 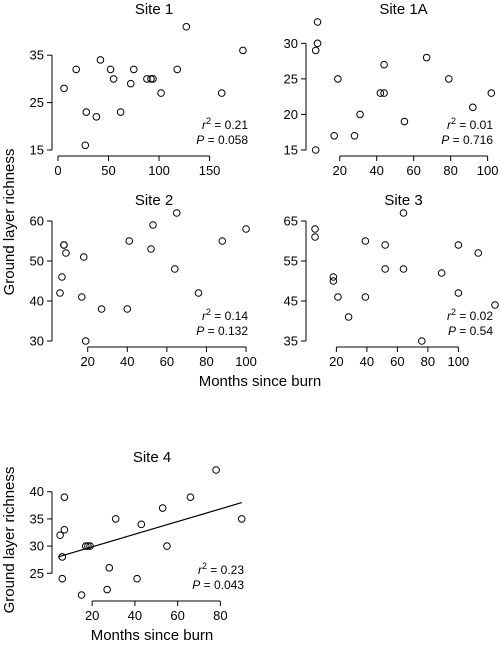 I want to click on panel-site-1: Site 1 0 50 100 150 15 25 35 r2 = 0.21P = 0.058, so click(x=139, y=89).